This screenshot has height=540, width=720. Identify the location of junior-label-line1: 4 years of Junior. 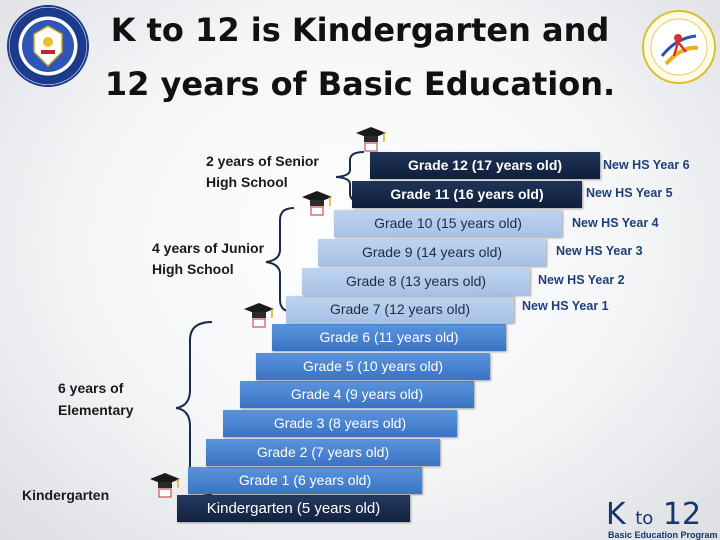
(208, 248).